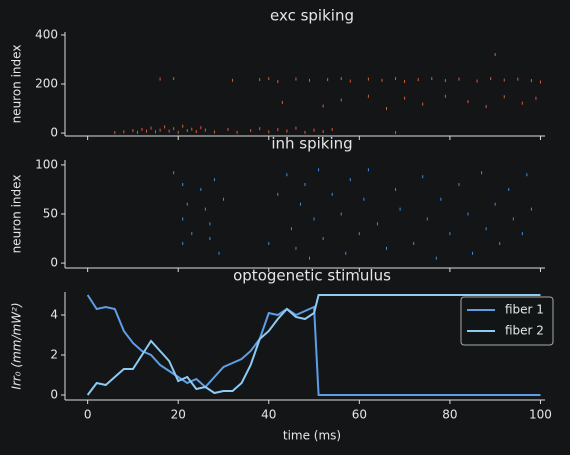  Describe the element at coordinates (359, 415) in the screenshot. I see `x-tick-label: 60` at that location.